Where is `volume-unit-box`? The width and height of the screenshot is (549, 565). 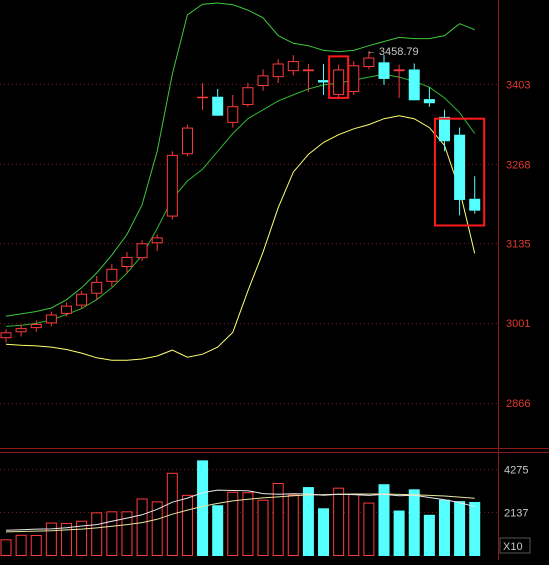 volume-unit-box is located at coordinates (515, 545).